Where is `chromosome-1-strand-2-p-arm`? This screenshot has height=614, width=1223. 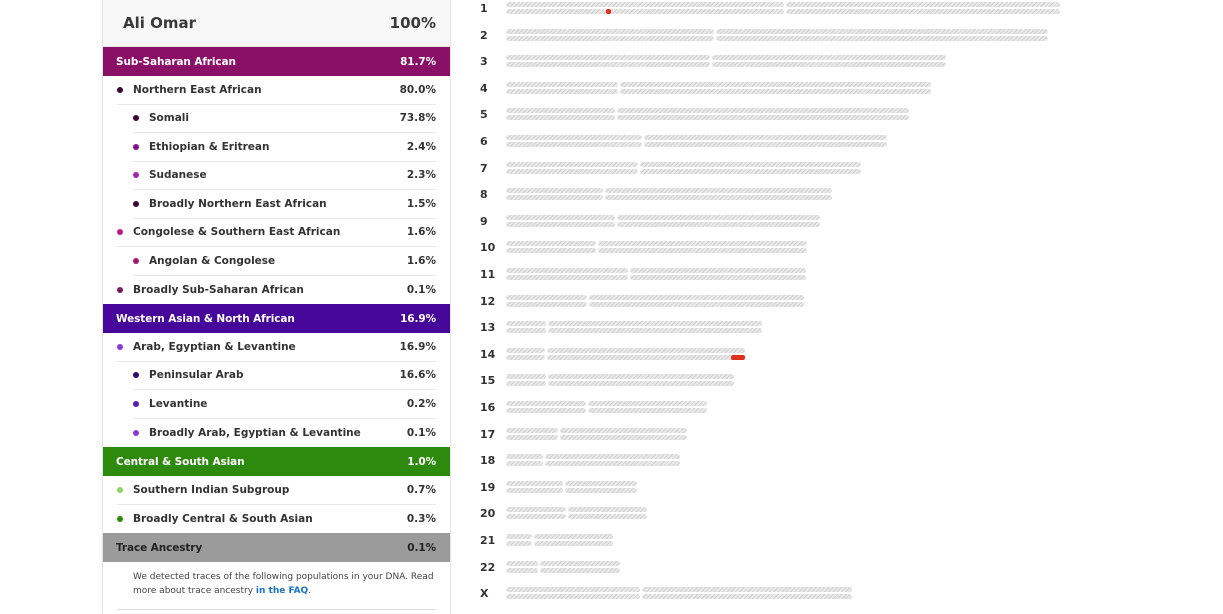 chromosome-1-strand-2-p-arm is located at coordinates (645, 11).